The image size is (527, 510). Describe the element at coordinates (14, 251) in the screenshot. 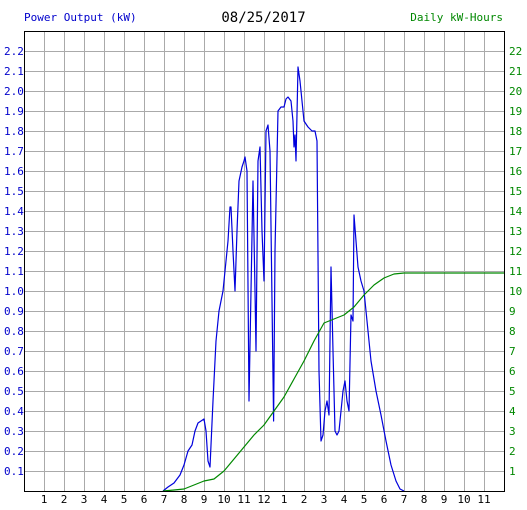

I see `y-tick-label-left: 1.2` at that location.